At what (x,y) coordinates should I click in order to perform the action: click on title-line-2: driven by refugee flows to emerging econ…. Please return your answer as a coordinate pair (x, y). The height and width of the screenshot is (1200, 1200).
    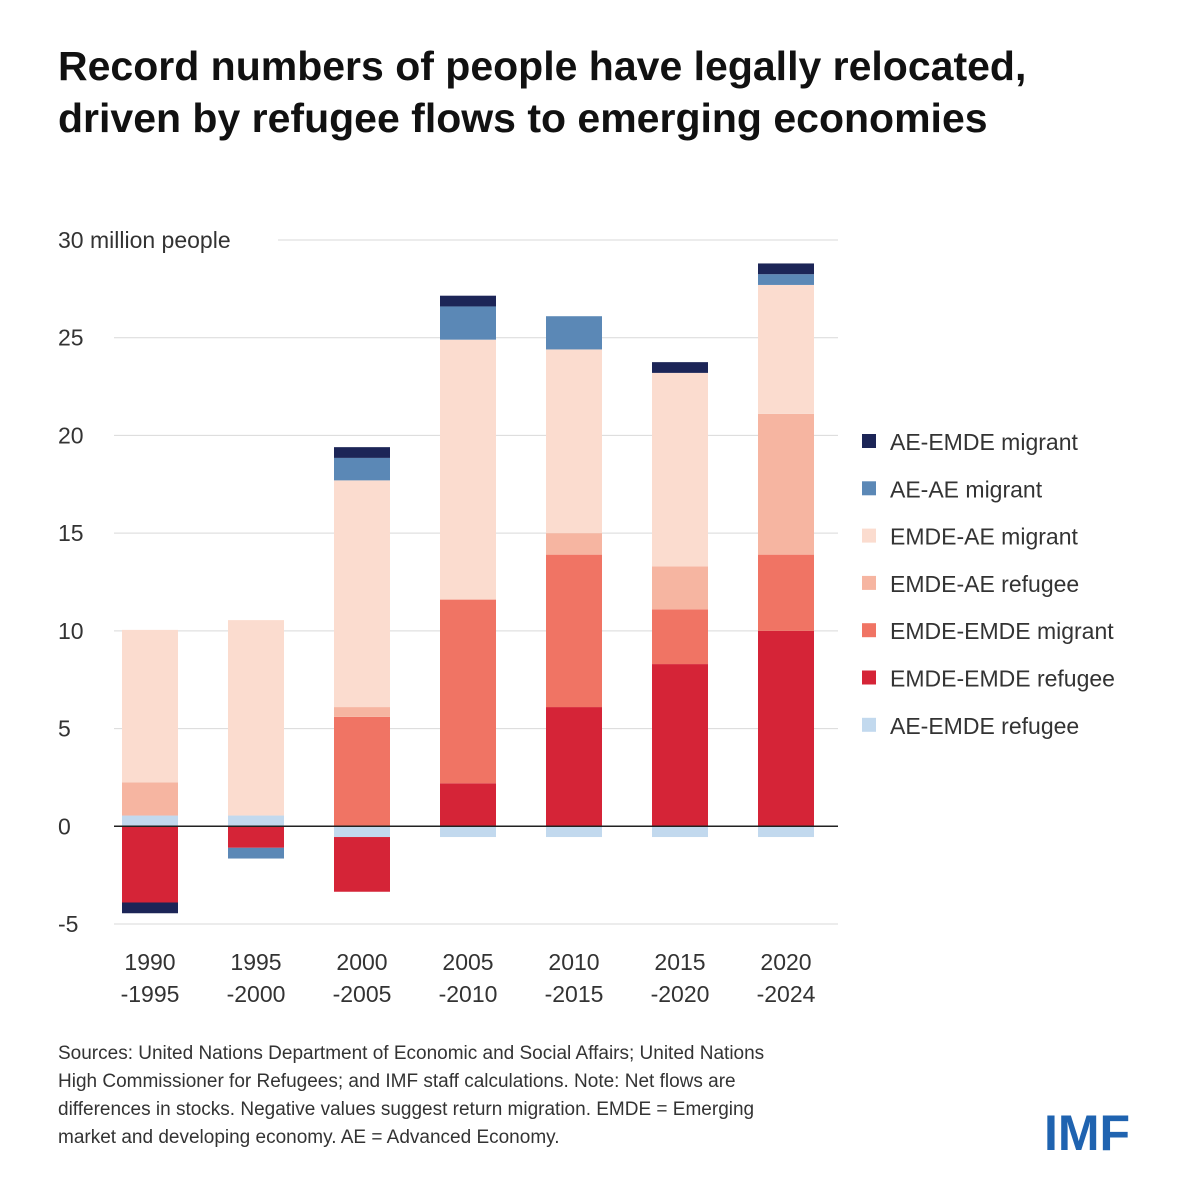
    Looking at the image, I should click on (523, 118).